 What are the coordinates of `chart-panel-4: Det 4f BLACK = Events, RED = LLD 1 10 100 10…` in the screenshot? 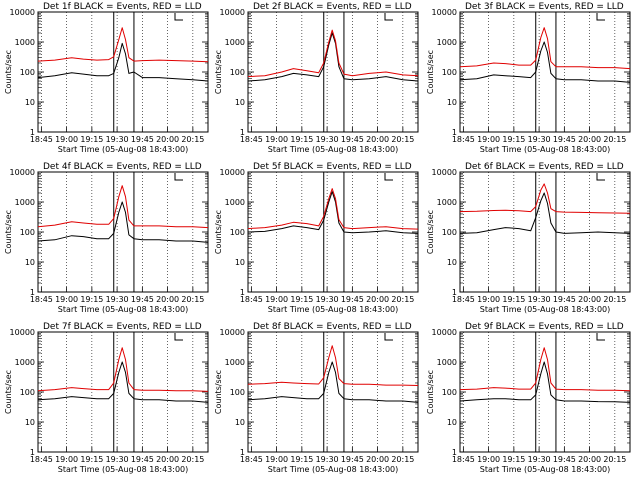 It's located at (106, 238).